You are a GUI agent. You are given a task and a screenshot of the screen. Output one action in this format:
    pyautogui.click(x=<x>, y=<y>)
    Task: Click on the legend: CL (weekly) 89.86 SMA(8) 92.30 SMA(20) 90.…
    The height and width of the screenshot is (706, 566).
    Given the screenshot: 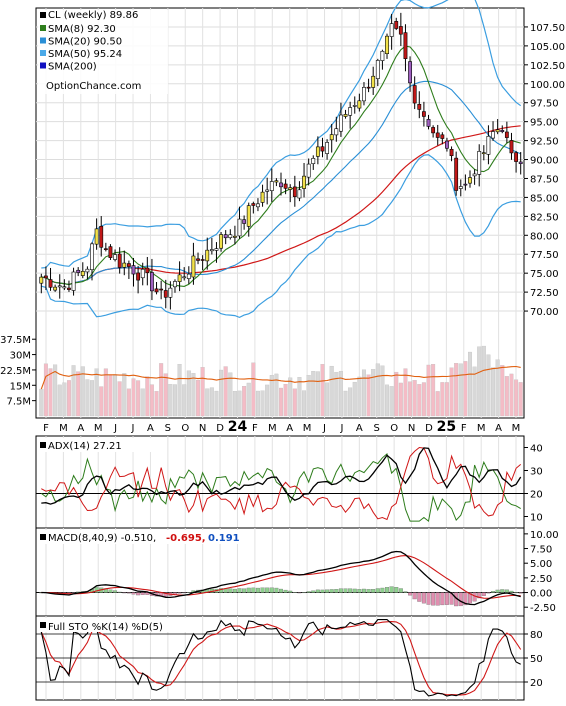 What is the action you would take?
    pyautogui.click(x=103, y=52)
    